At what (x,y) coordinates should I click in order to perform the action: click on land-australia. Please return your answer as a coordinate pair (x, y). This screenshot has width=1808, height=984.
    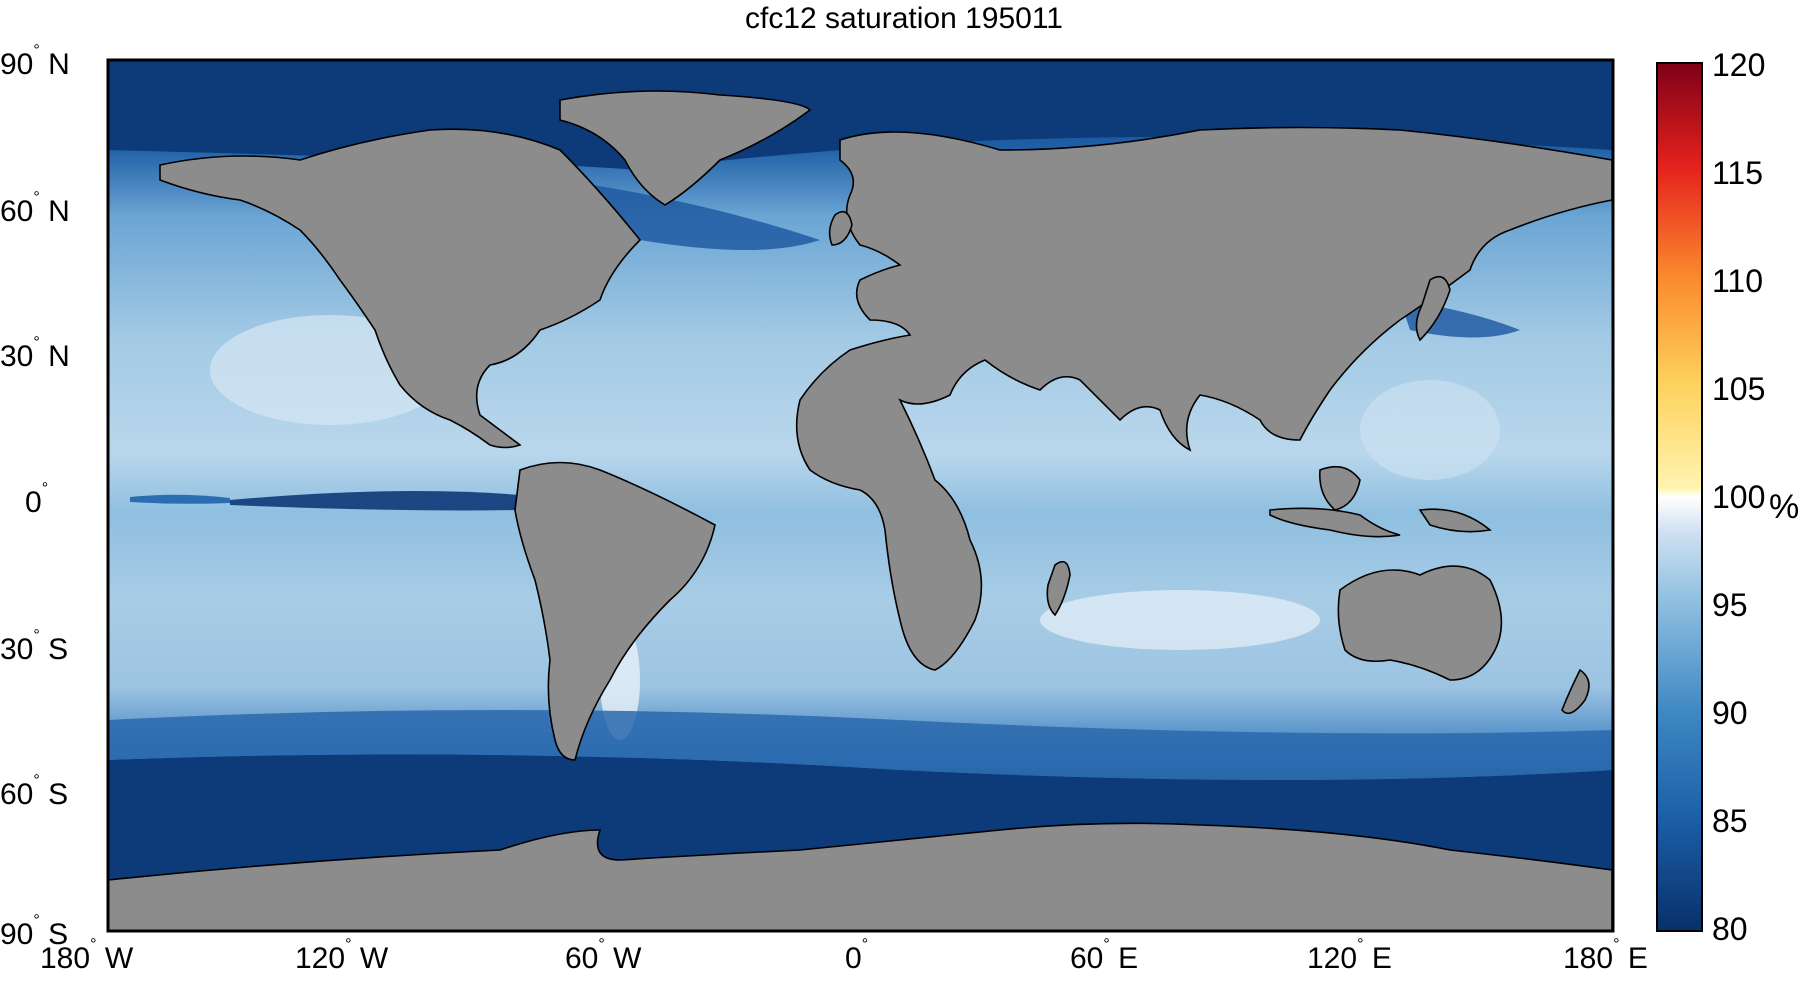
    Looking at the image, I should click on (1420, 623).